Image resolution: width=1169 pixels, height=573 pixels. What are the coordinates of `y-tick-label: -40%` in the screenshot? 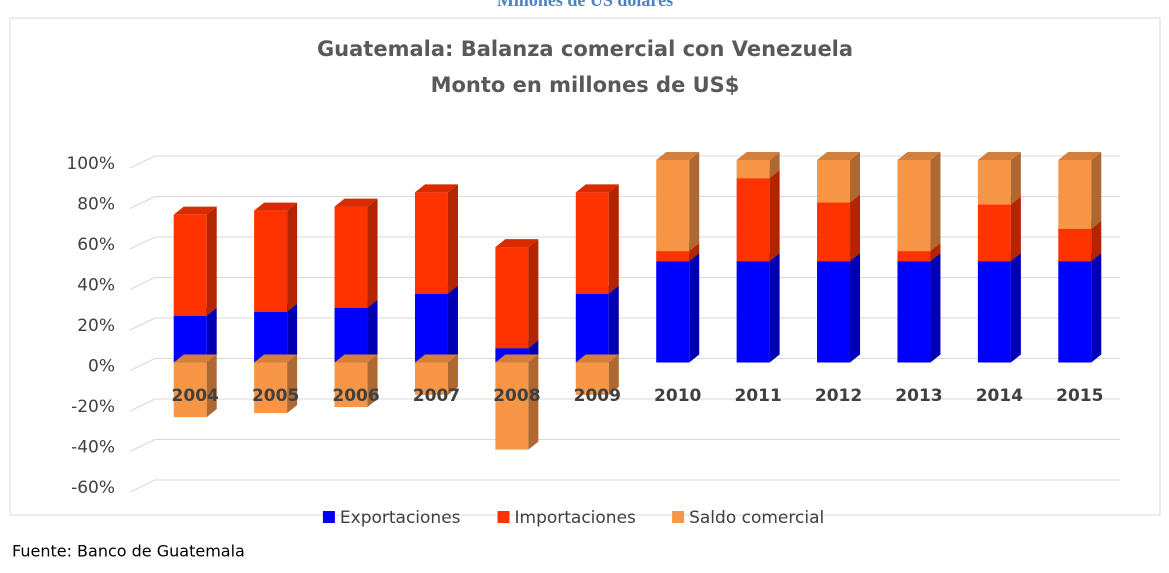 It's located at (93, 448).